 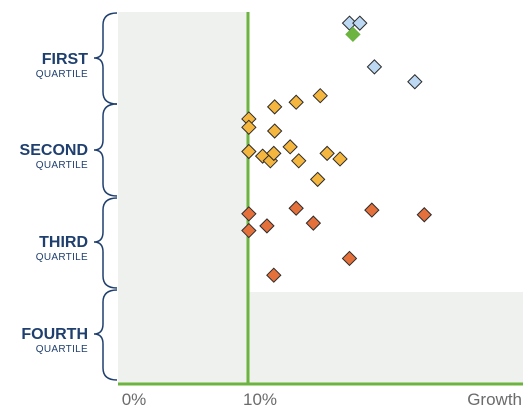 What do you see at coordinates (62, 257) in the screenshot?
I see `quartile-sublabel-third: QUARTILE` at bounding box center [62, 257].